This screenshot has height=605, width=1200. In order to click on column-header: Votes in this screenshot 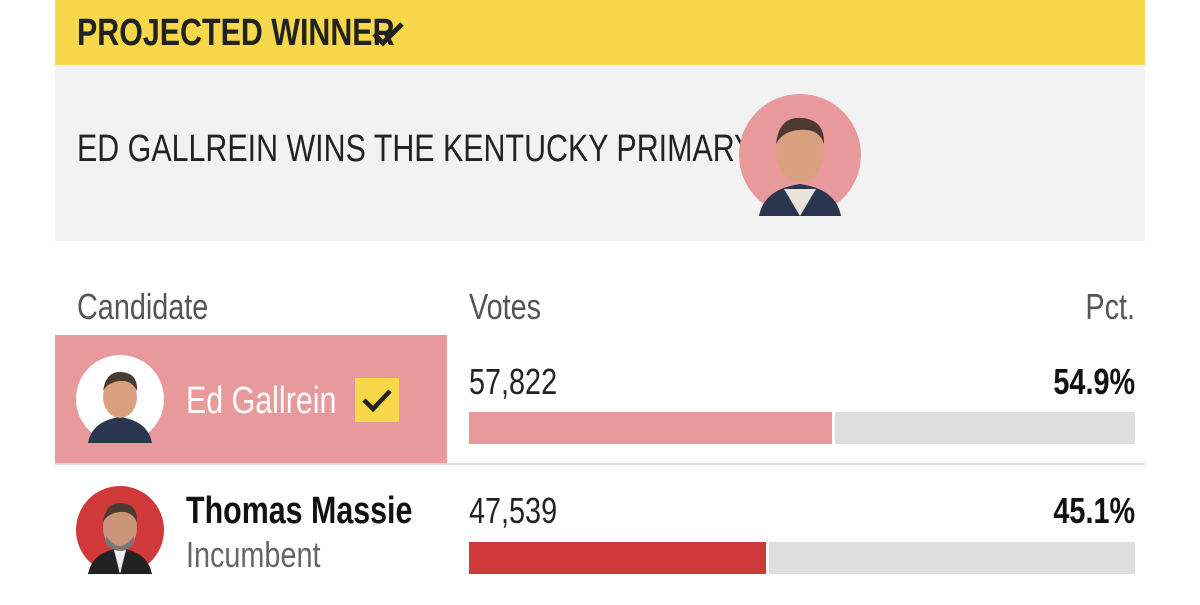, I will do `click(505, 306)`.